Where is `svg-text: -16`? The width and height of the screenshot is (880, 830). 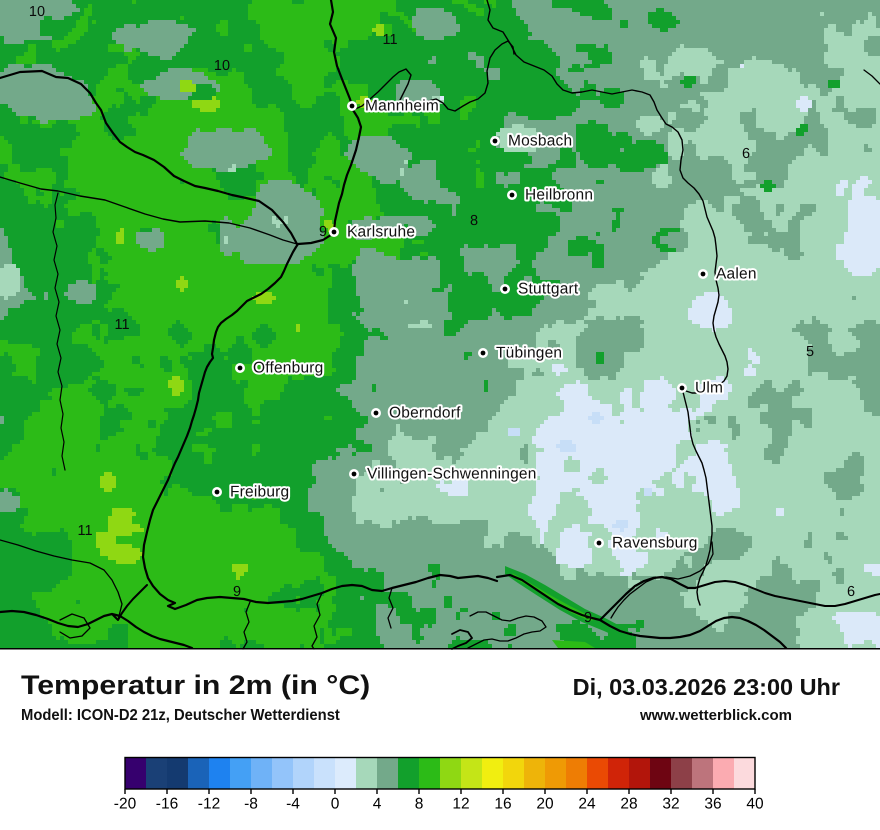
svg-text: -16 is located at coordinates (167, 804).